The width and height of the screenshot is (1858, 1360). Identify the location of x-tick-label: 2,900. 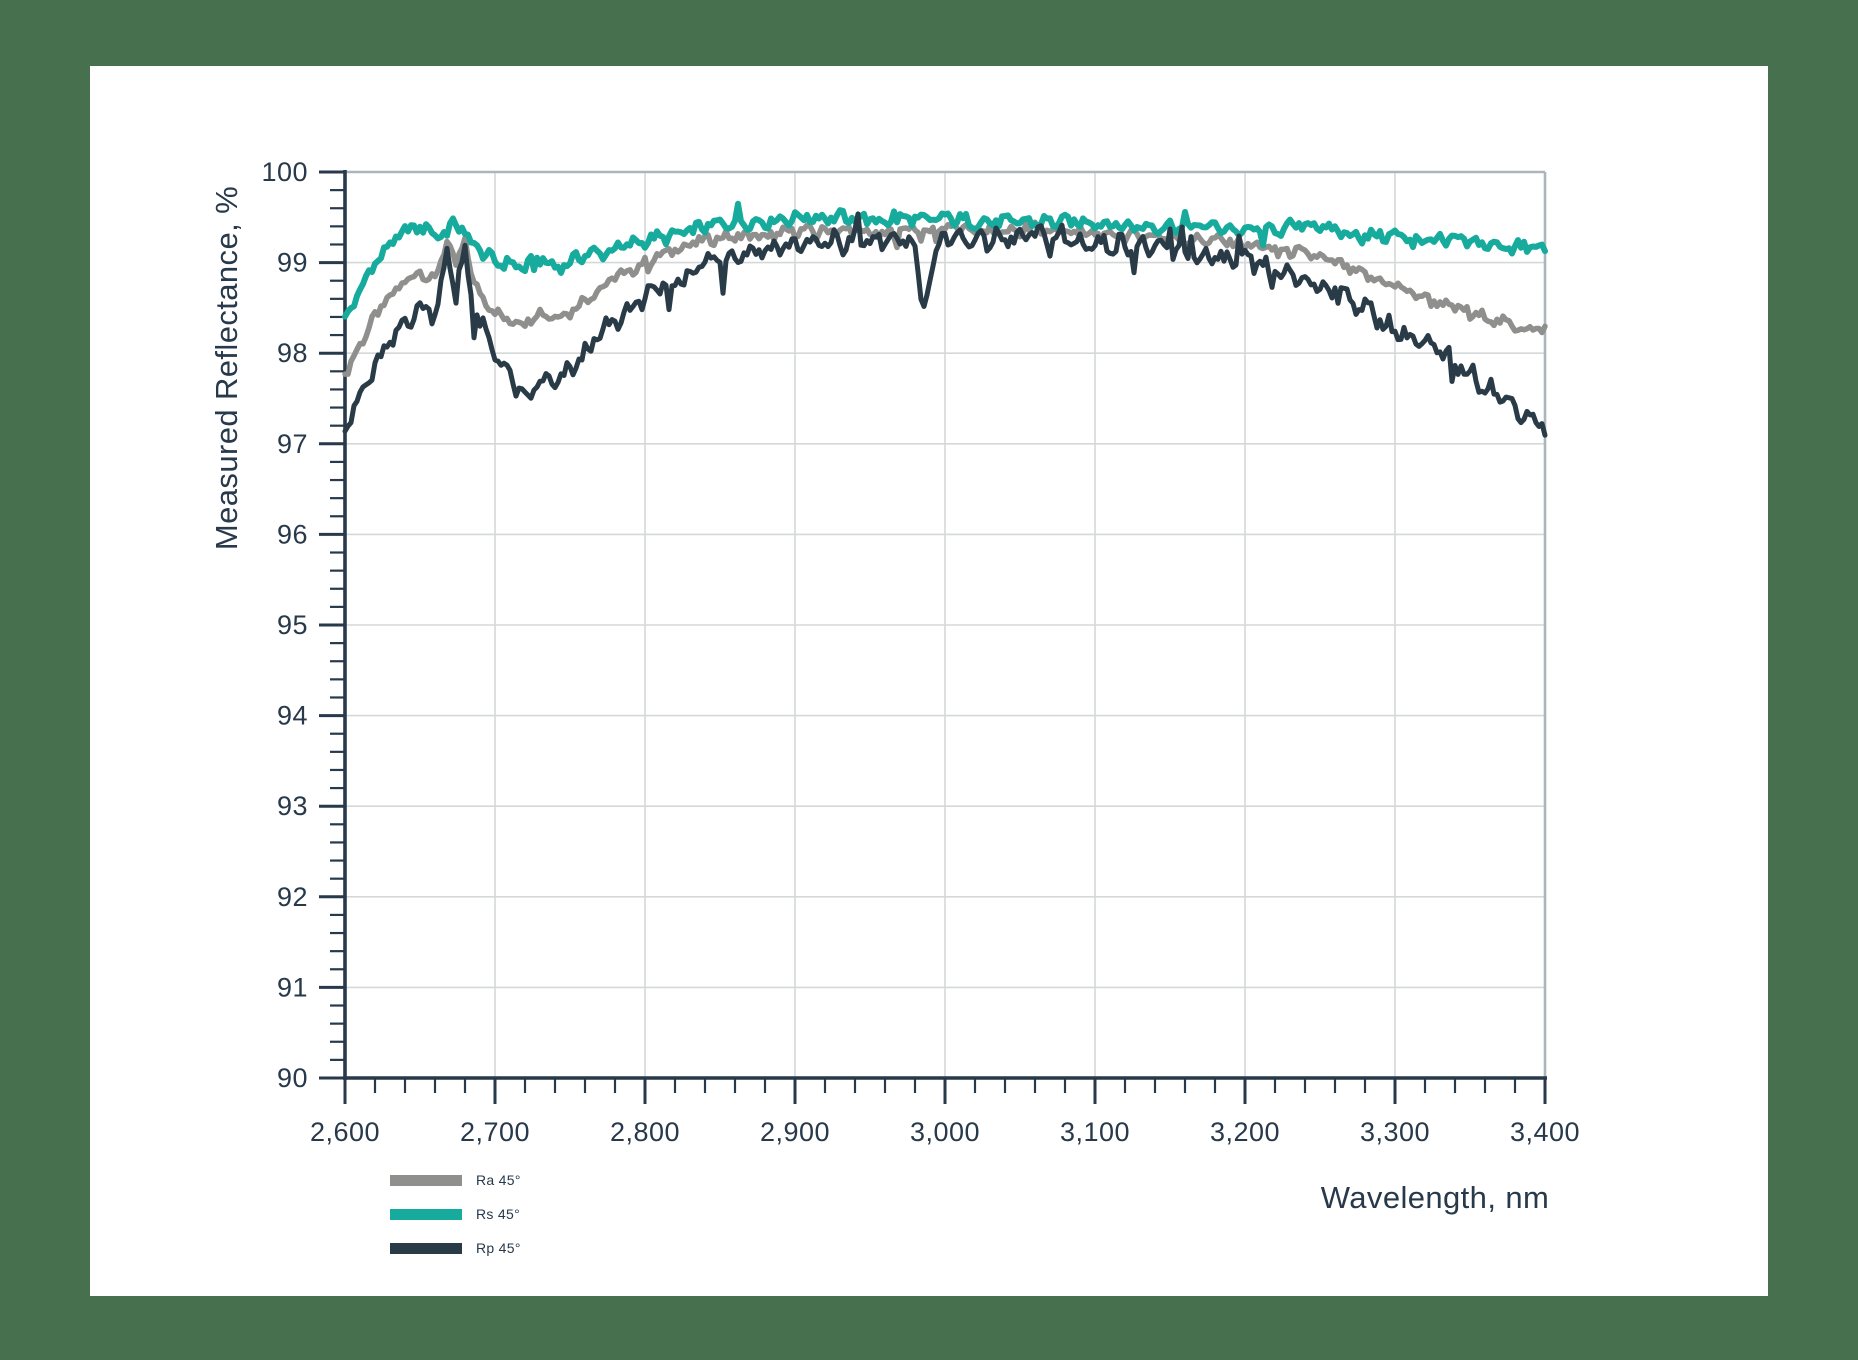
(795, 1132).